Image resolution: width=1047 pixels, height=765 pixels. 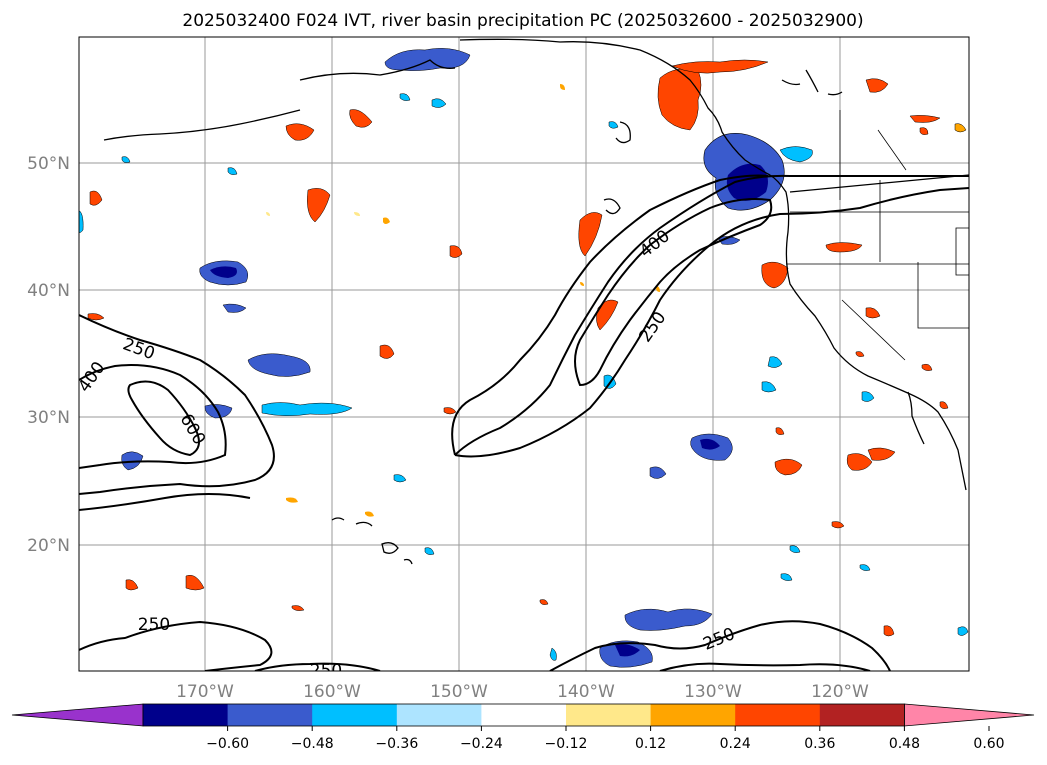 What do you see at coordinates (459, 692) in the screenshot?
I see `lon-label: 150°W` at bounding box center [459, 692].